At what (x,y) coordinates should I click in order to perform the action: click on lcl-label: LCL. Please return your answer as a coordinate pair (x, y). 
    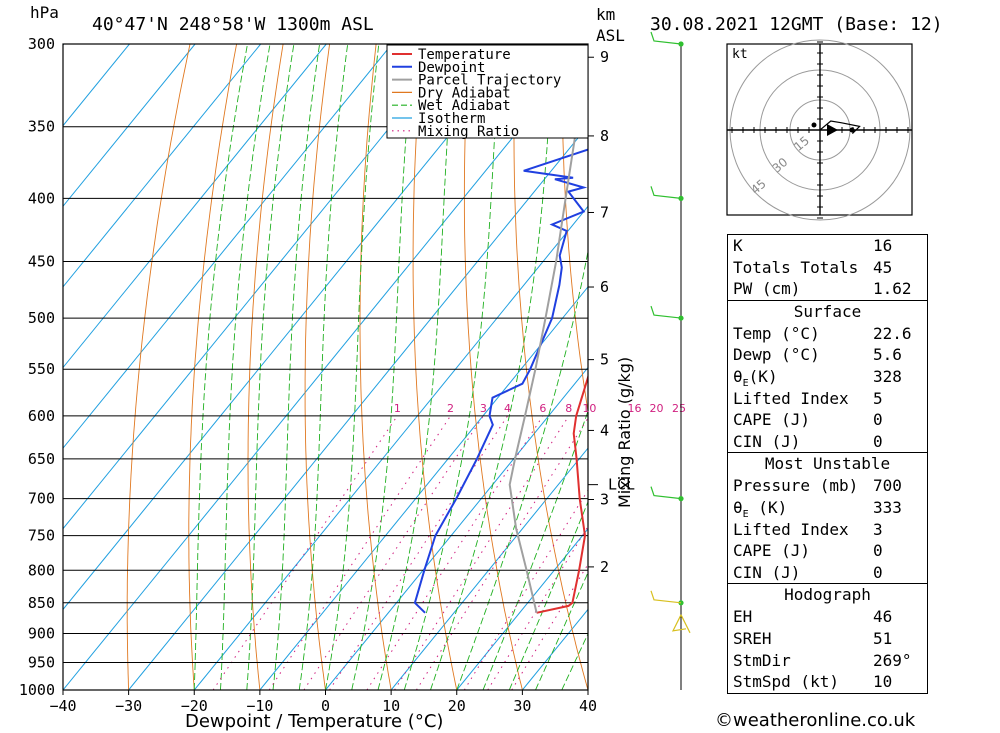
    Looking at the image, I should click on (621, 485).